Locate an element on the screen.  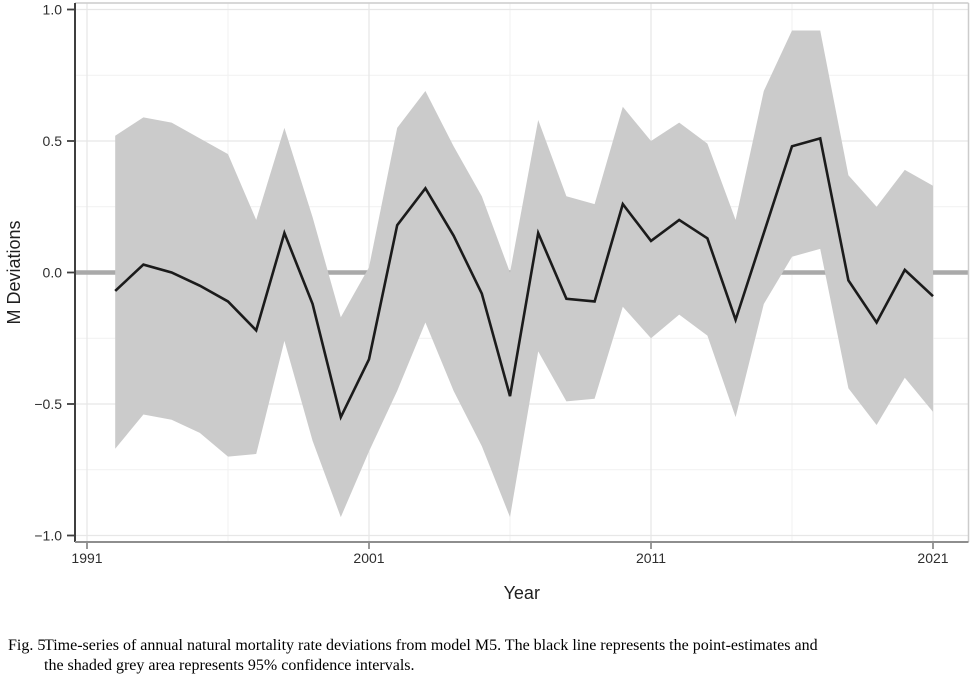
y-axis: 1.0 0.5 0.0 −0.5 −1.0 is located at coordinates (54, 273).